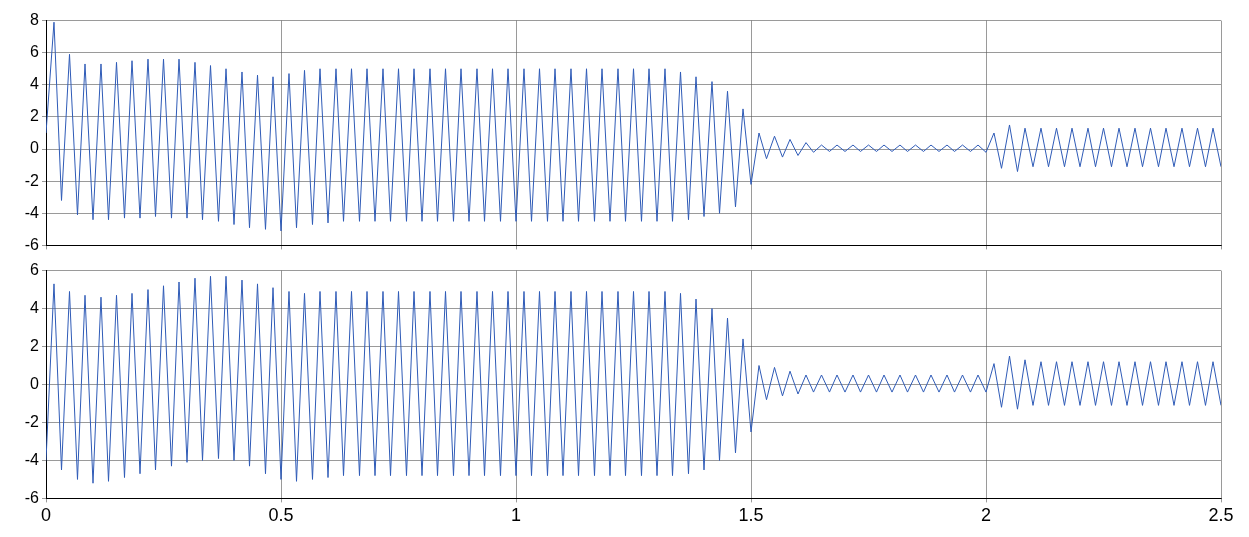 This screenshot has height=537, width=1249. What do you see at coordinates (1221, 515) in the screenshot?
I see `x-tick-label: 2.5` at bounding box center [1221, 515].